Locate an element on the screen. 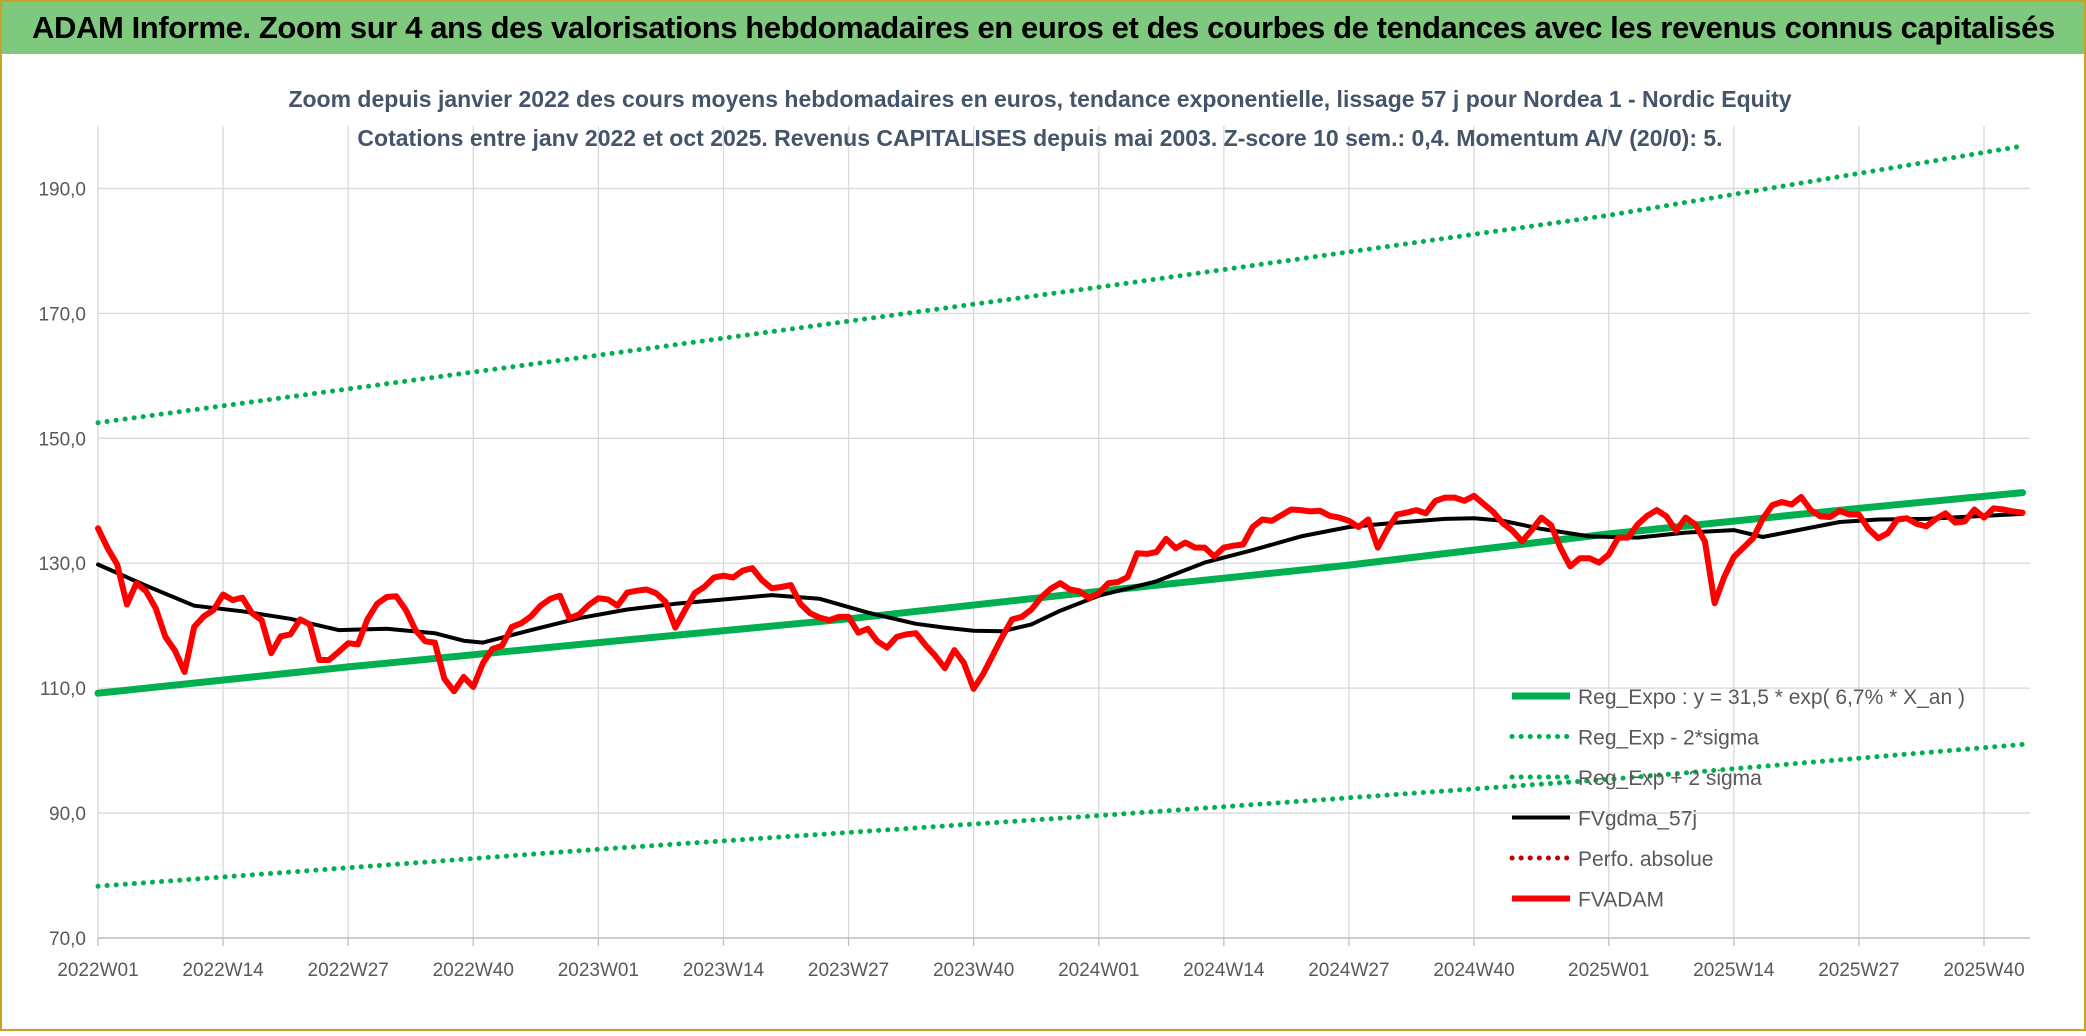 The image size is (2086, 1036). legend-label: Reg_Exp - 2*sigma is located at coordinates (1668, 738).